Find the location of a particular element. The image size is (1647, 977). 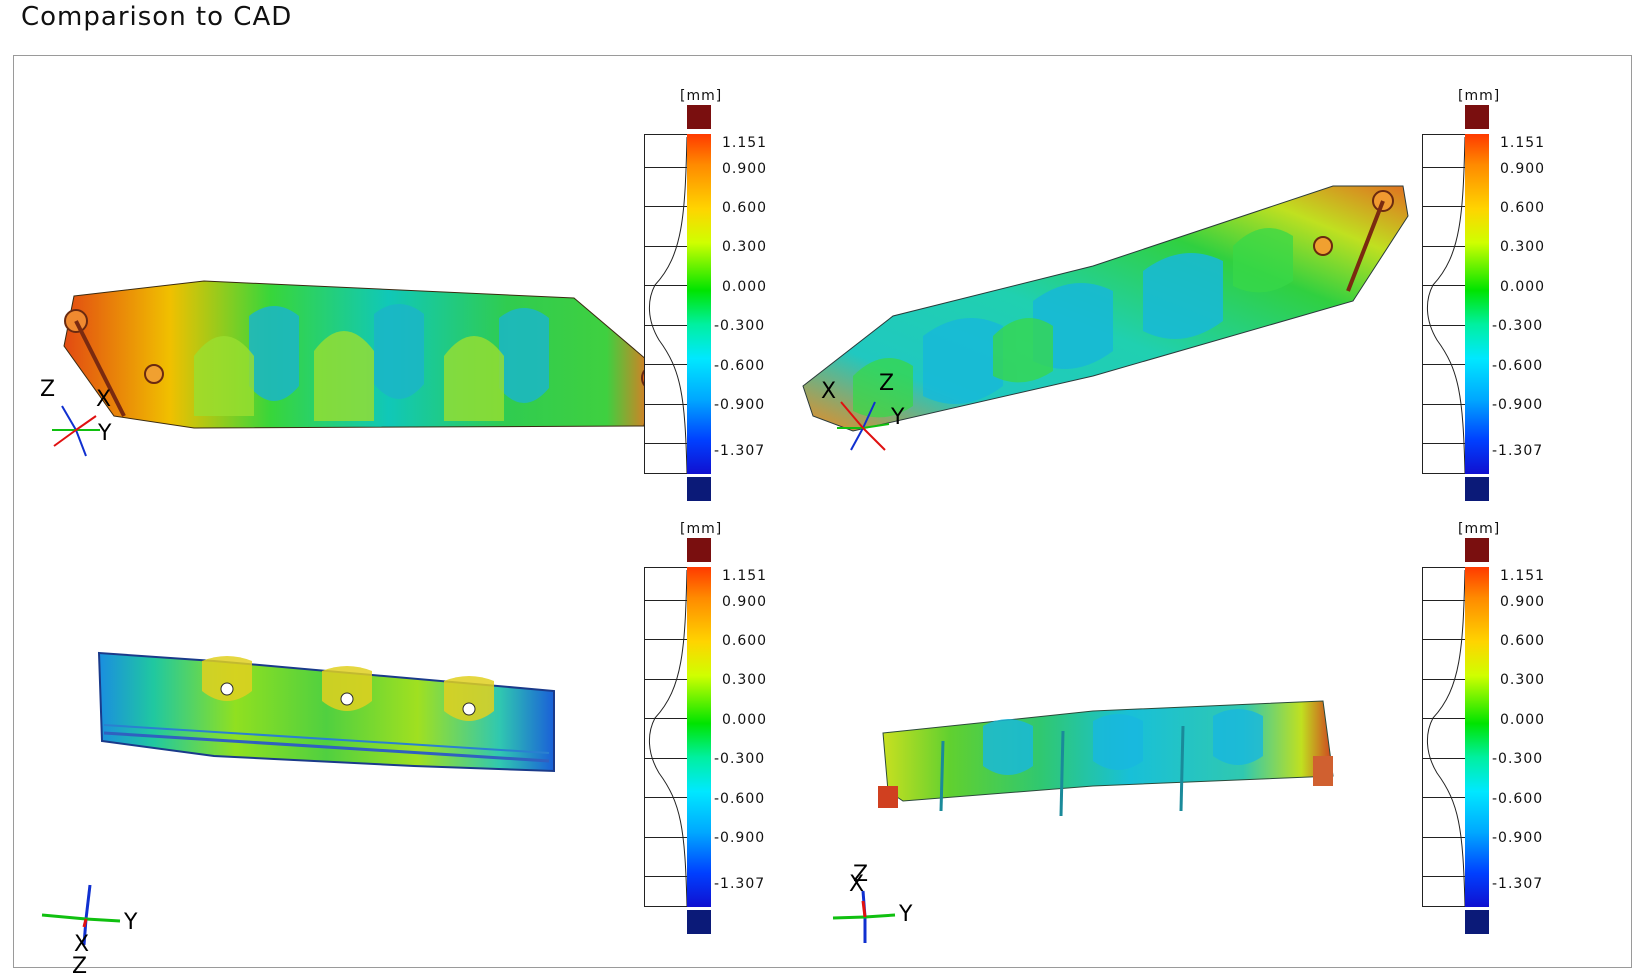

axis-triad: X Z Y is located at coordinates (863, 411).